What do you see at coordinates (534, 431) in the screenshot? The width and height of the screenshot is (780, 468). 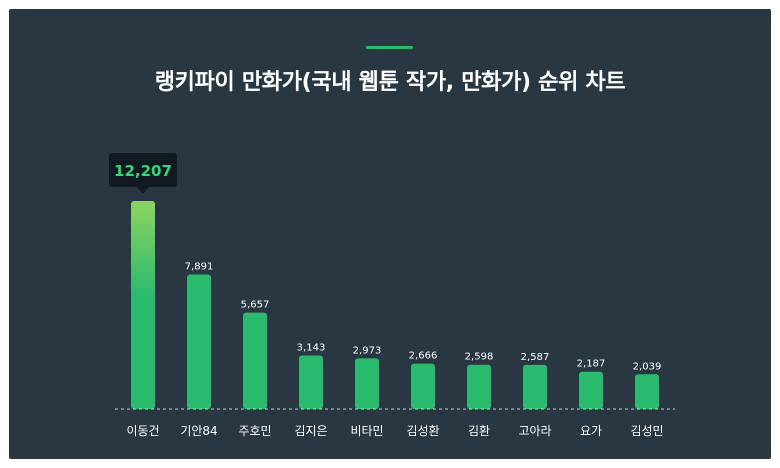 I see `x-tick-label: 고아라` at bounding box center [534, 431].